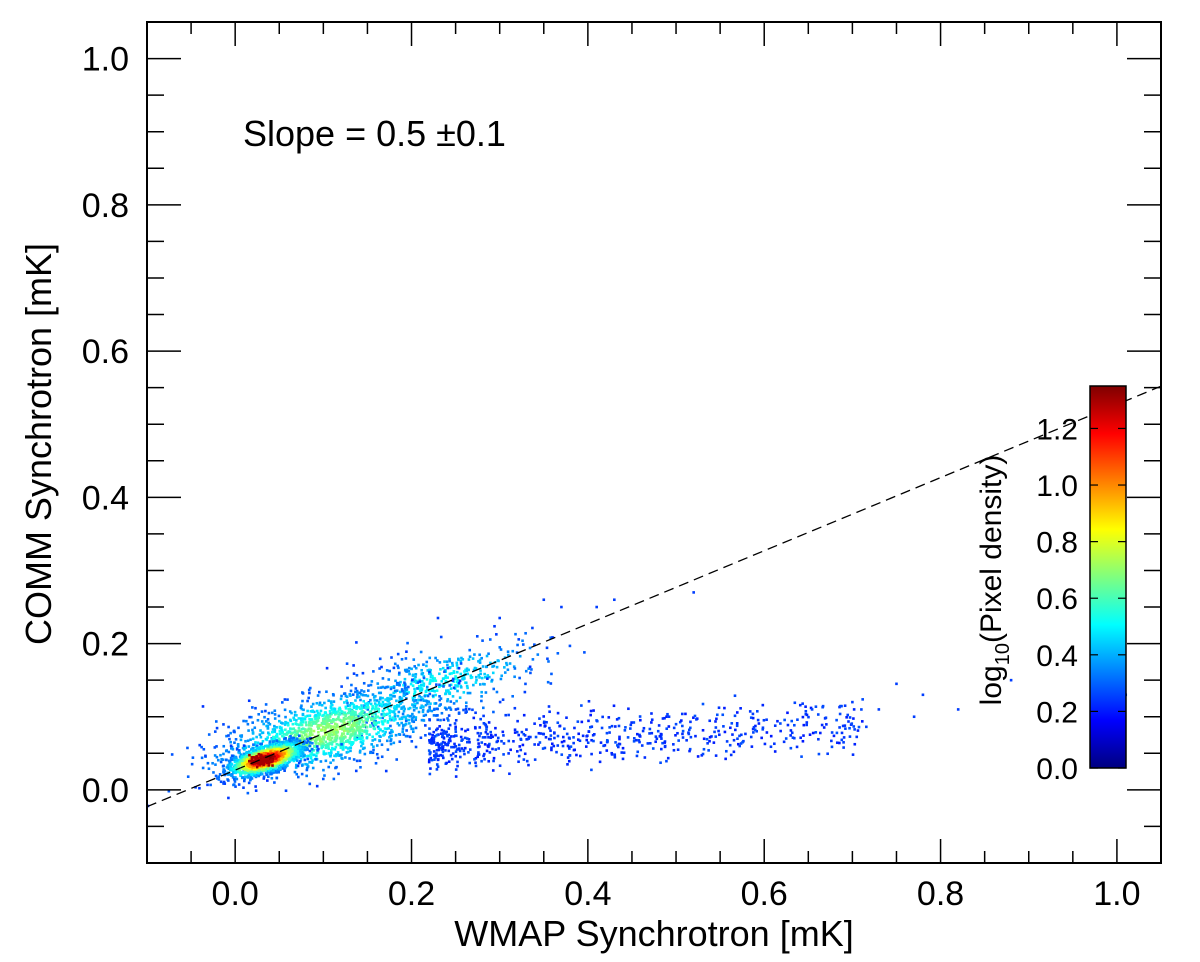  Describe the element at coordinates (235, 894) in the screenshot. I see `x-tick-label: 0.0` at that location.